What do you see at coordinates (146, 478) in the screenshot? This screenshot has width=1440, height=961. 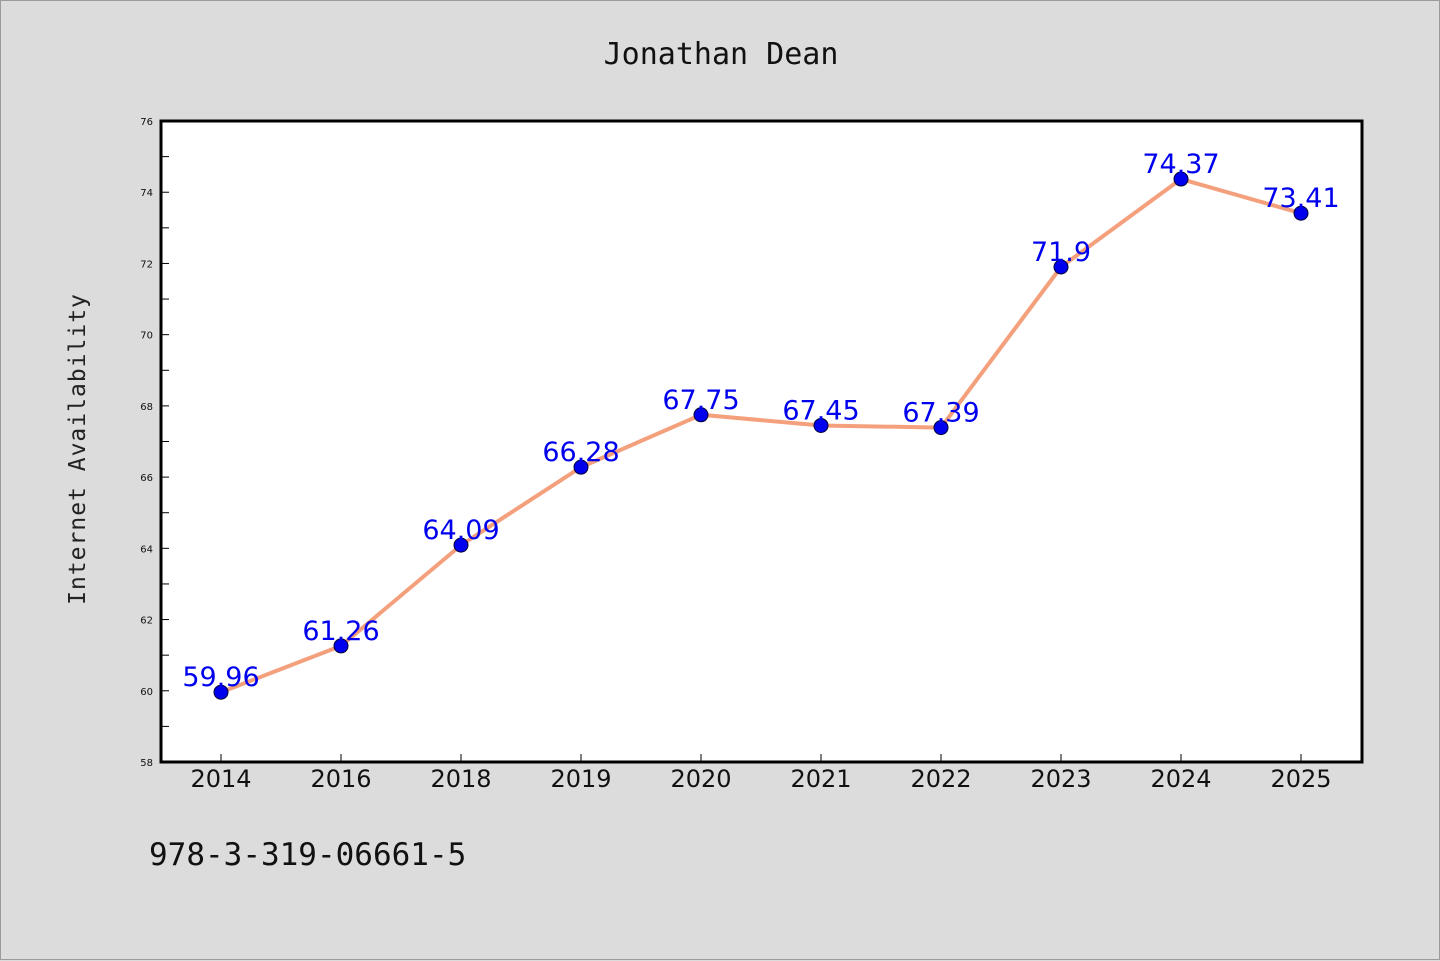 I see `y-tick-label: 66` at bounding box center [146, 478].